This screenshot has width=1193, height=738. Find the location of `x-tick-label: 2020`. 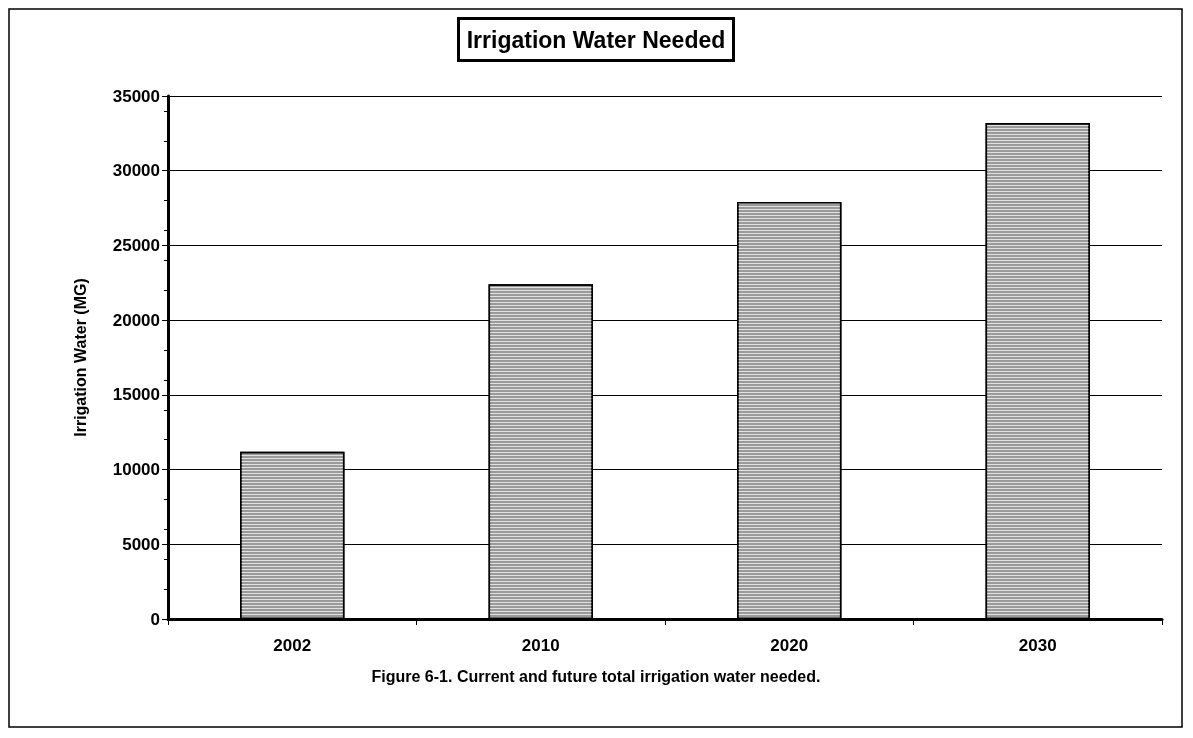

x-tick-label: 2020 is located at coordinates (789, 645).